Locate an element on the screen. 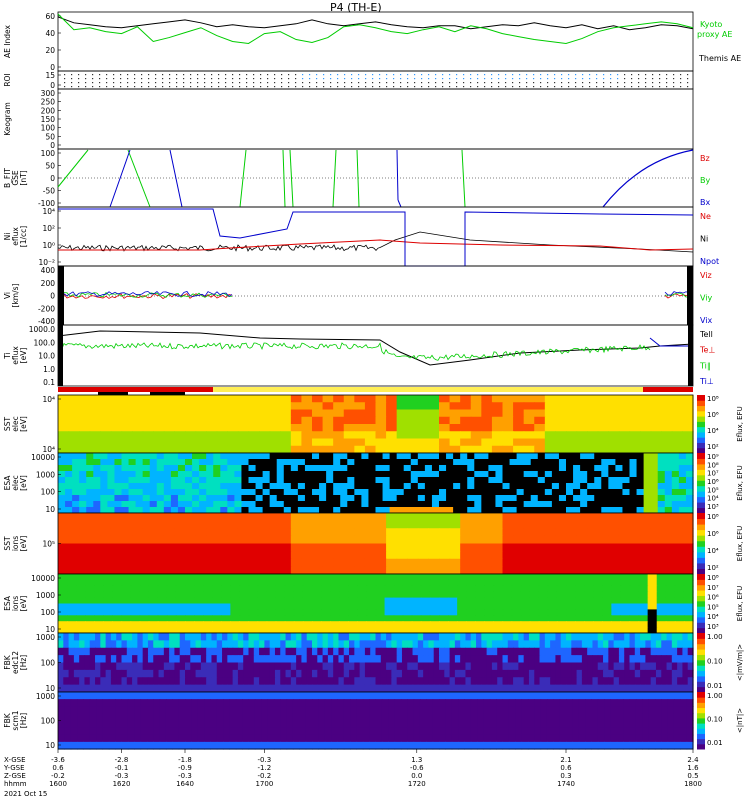 This screenshot has height=800, width=750. ti-ytick: 0.1 is located at coordinates (49, 382).